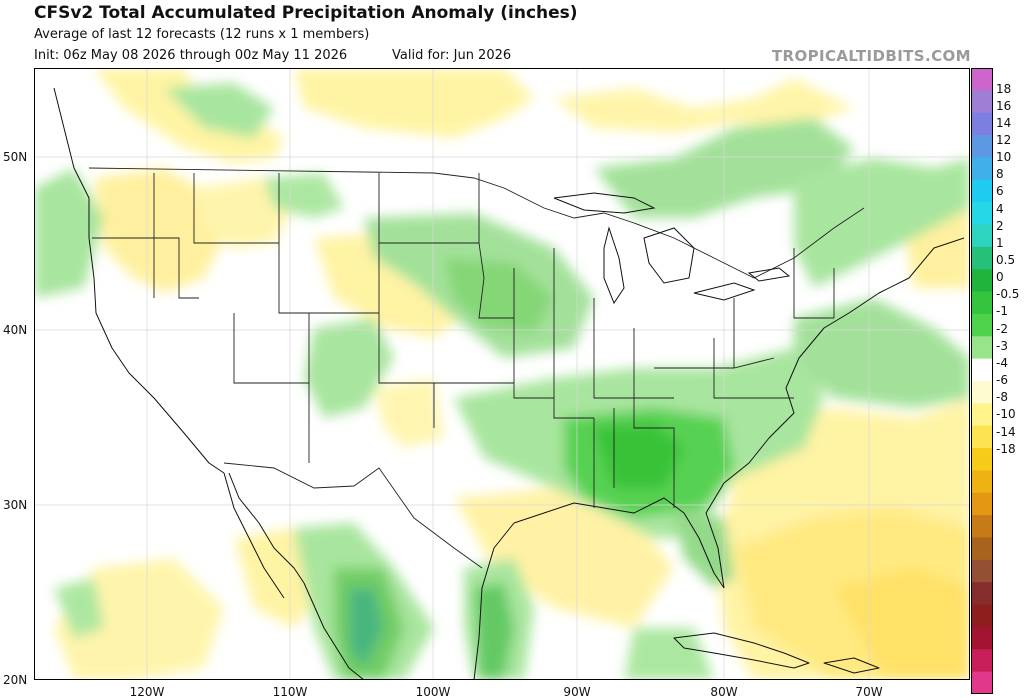 The height and width of the screenshot is (700, 1024). What do you see at coordinates (15, 157) in the screenshot?
I see `latitude-label: 50N` at bounding box center [15, 157].